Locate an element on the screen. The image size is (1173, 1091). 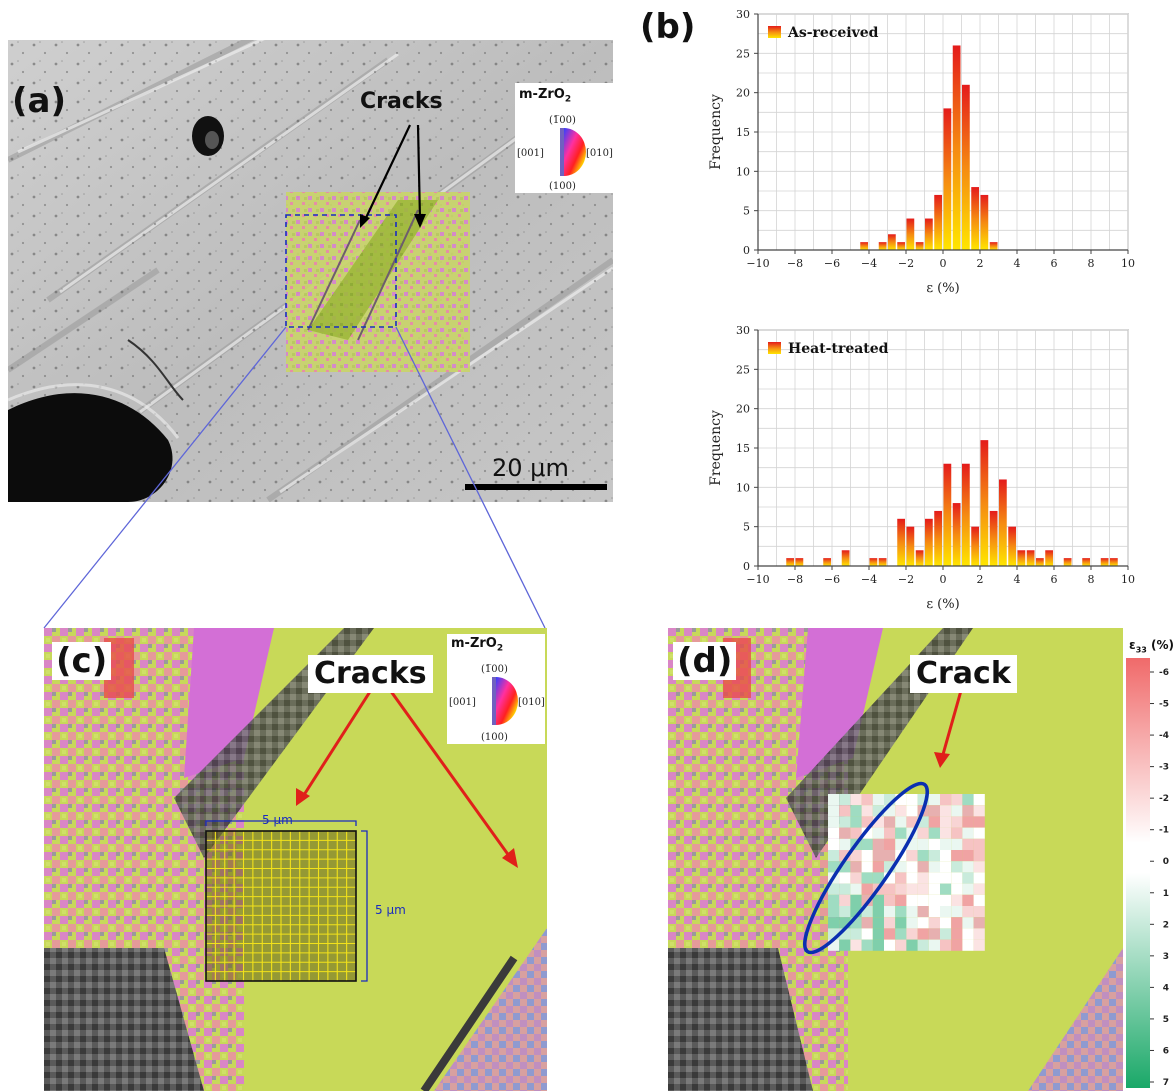
panel-a-cracks-label: Cracks is located at coordinates (401, 101).